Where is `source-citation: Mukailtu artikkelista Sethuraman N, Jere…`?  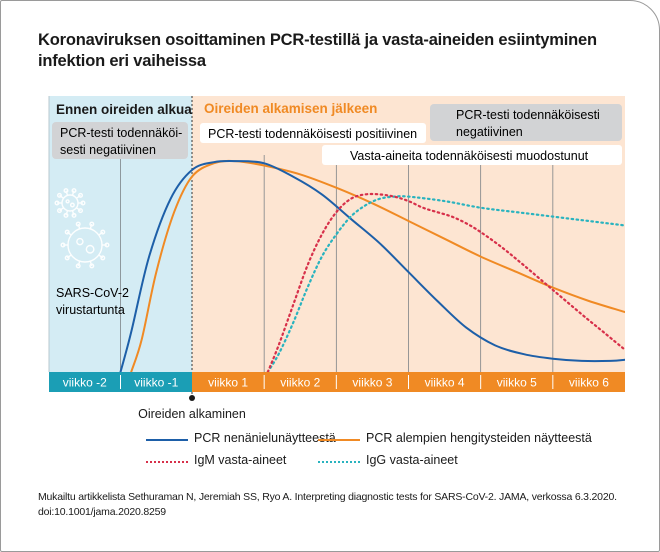 source-citation: Mukailtu artikkelista Sethuraman N, Jere… is located at coordinates (338, 505).